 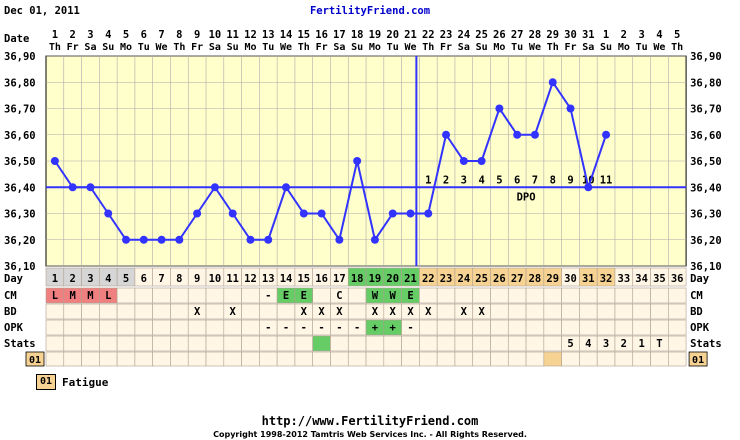 I want to click on date-label: 6, so click(x=144, y=35).